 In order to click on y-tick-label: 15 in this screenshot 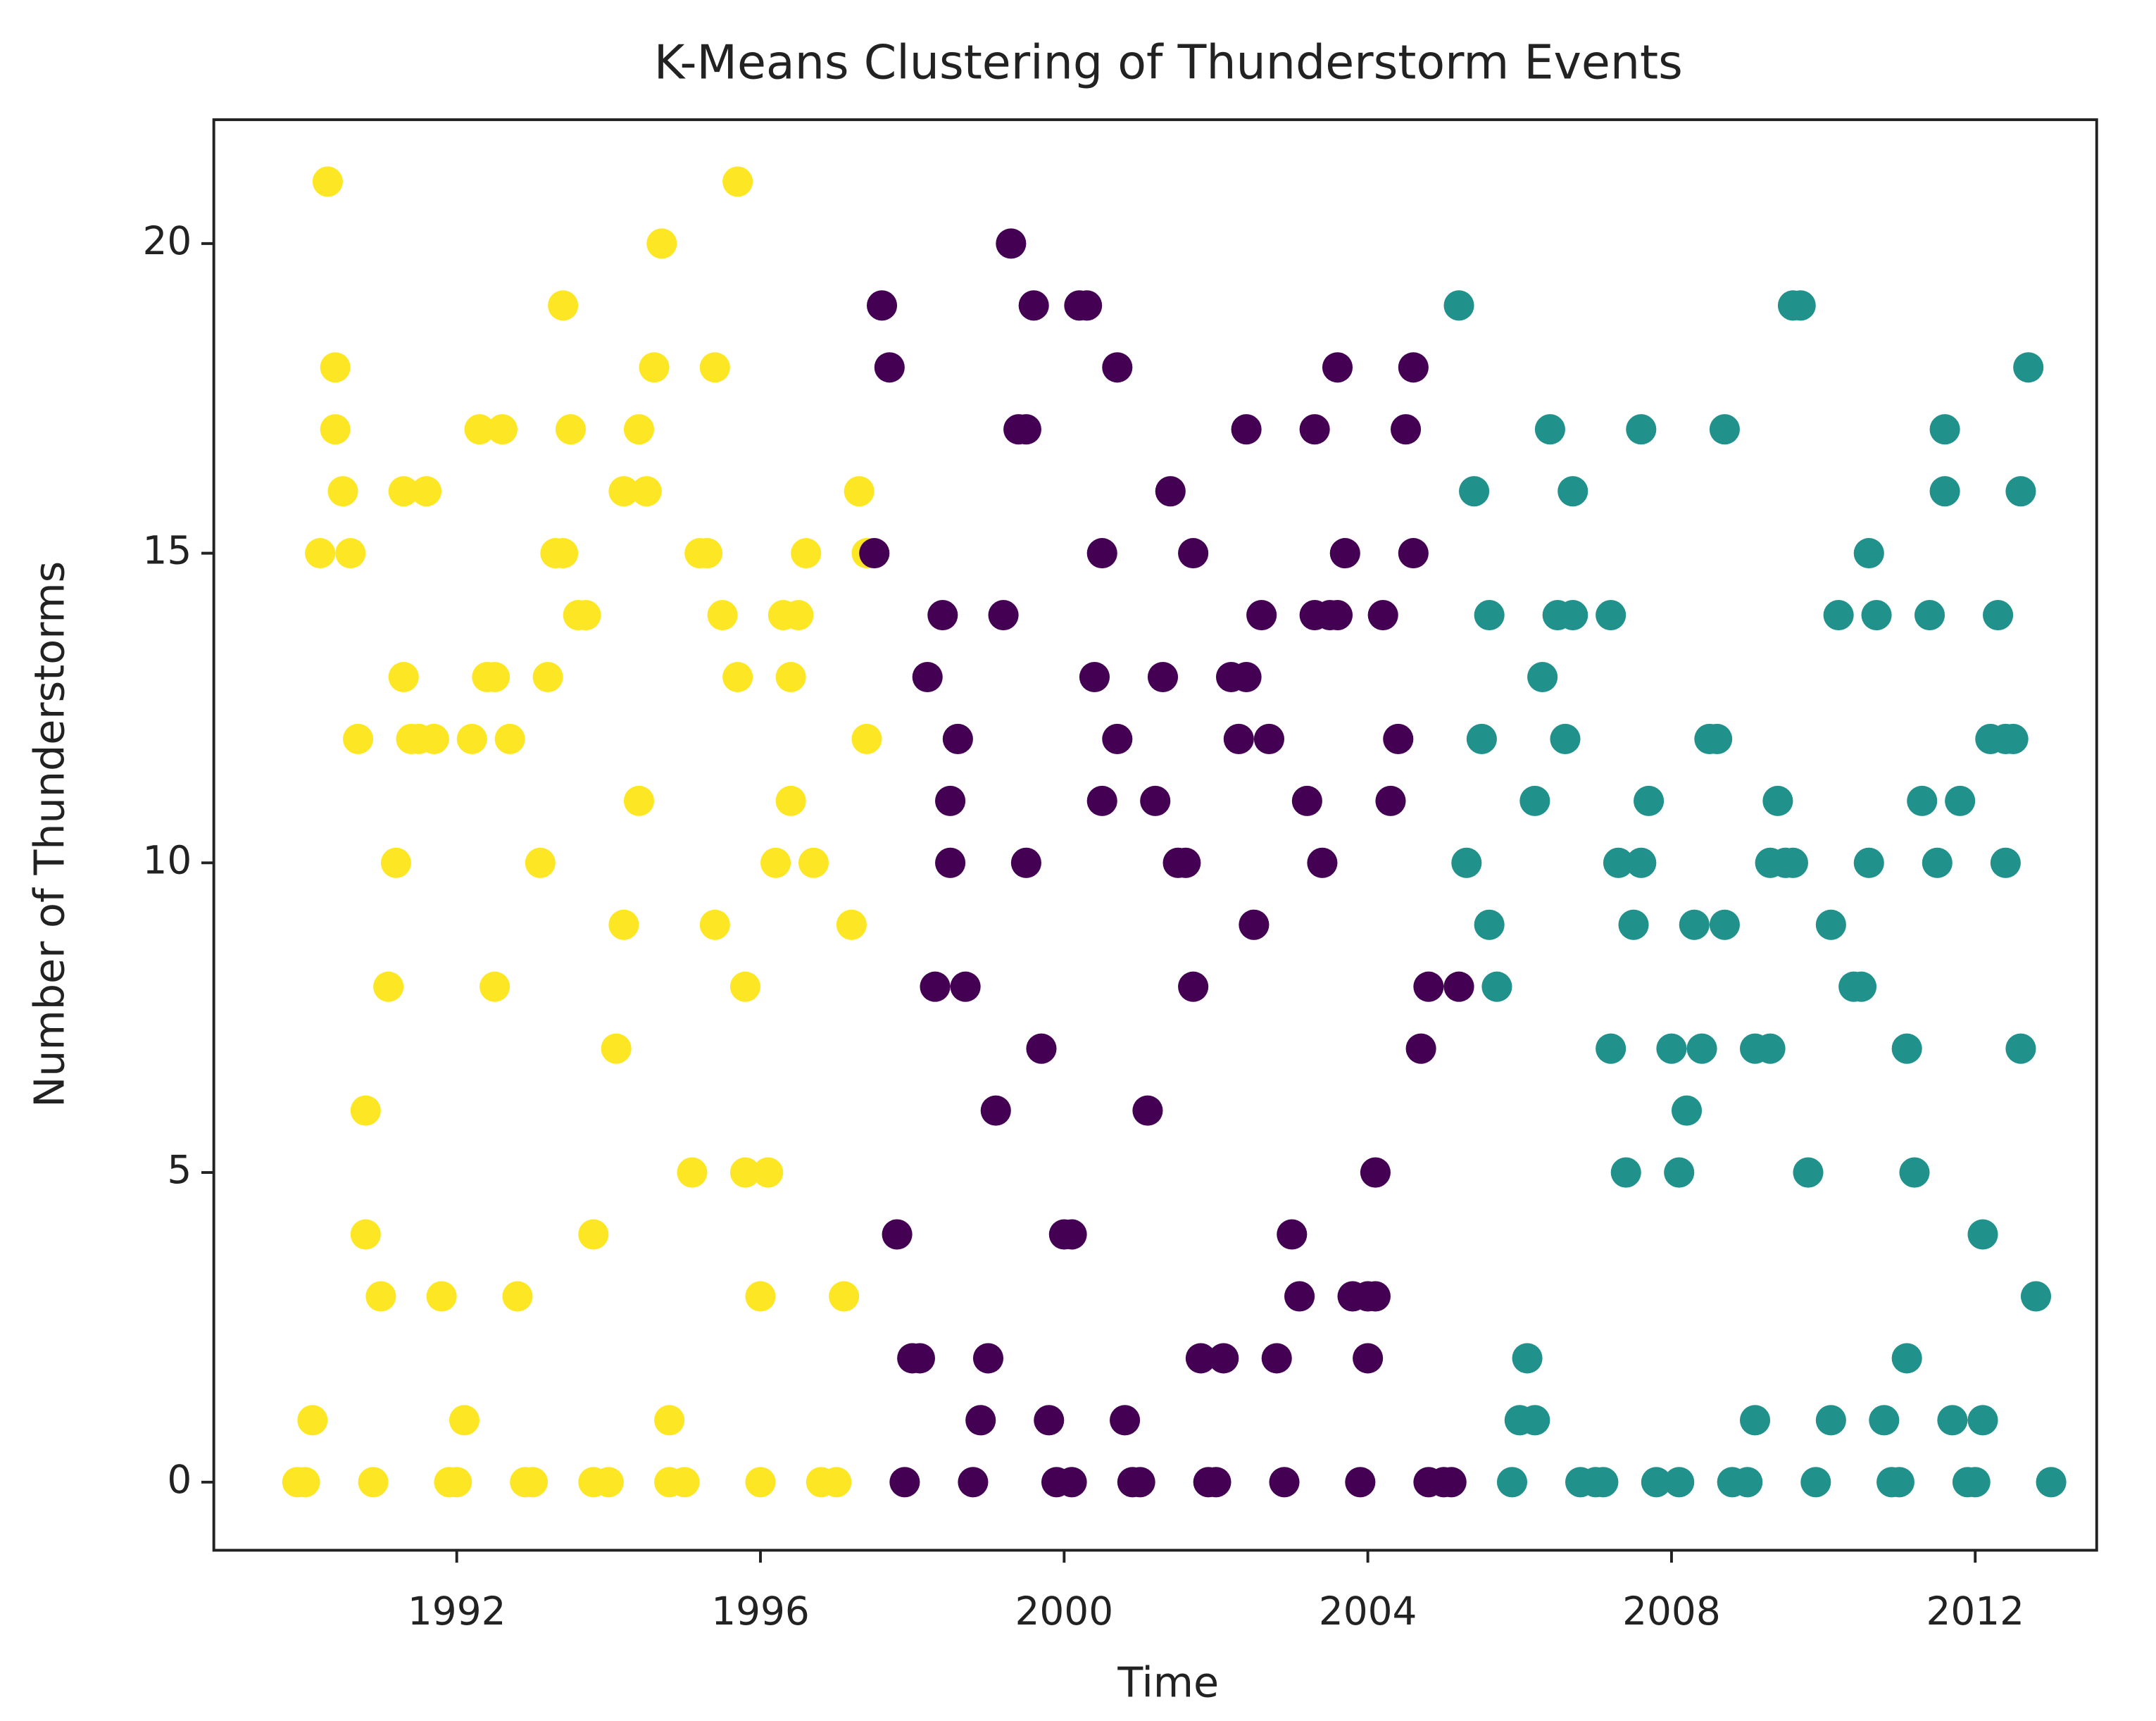, I will do `click(167, 550)`.